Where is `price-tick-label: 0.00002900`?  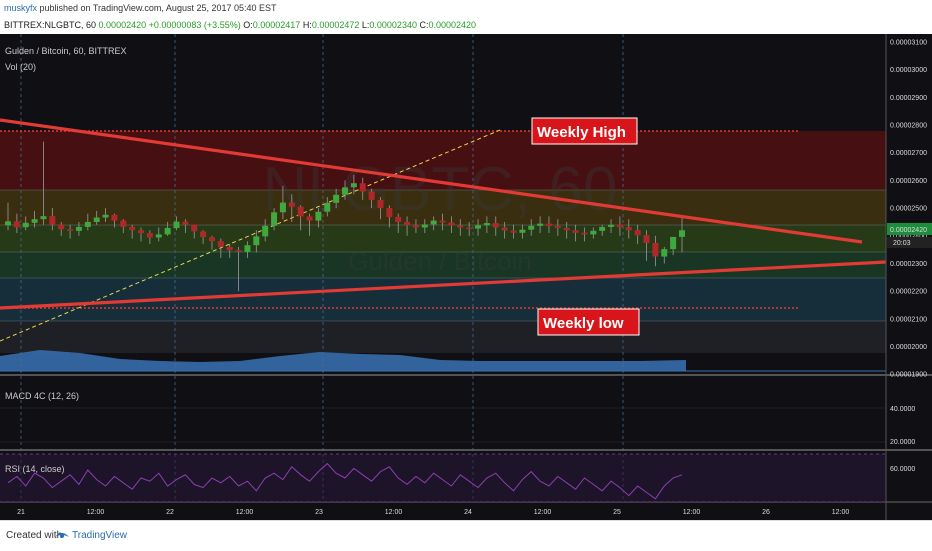
price-tick-label: 0.00002900 is located at coordinates (908, 98).